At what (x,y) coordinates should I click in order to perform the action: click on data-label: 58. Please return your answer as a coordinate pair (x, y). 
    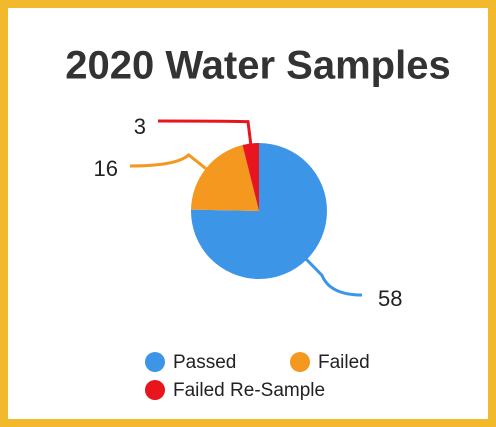
    Looking at the image, I should click on (390, 298).